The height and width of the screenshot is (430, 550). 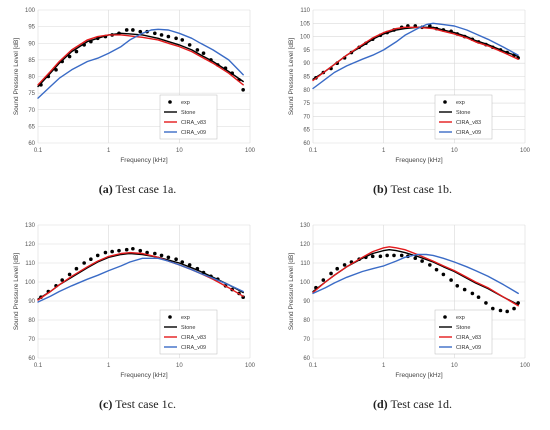 I want to click on y-tick-label: 75, so click(x=306, y=104).